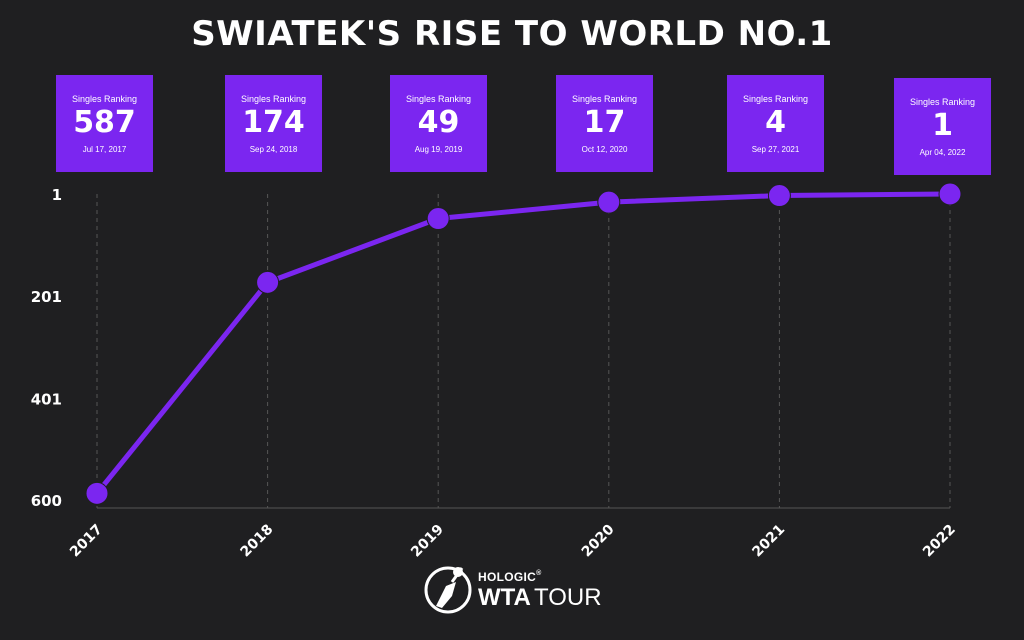 This screenshot has height=640, width=1024. What do you see at coordinates (779, 196) in the screenshot?
I see `data-point-2021` at bounding box center [779, 196].